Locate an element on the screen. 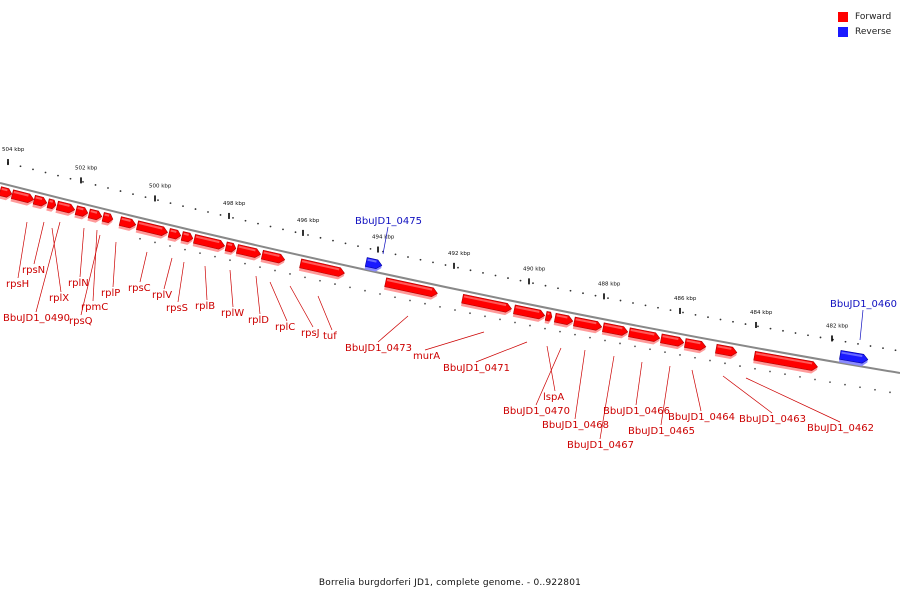 The height and width of the screenshot is (600, 900). gene-rplX is located at coordinates (51, 205).